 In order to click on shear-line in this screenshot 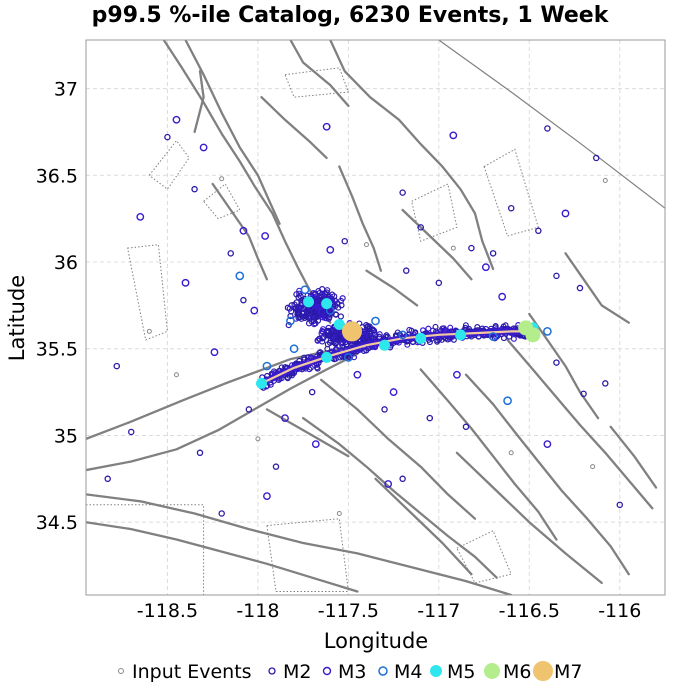, I will do `click(551, 124)`.